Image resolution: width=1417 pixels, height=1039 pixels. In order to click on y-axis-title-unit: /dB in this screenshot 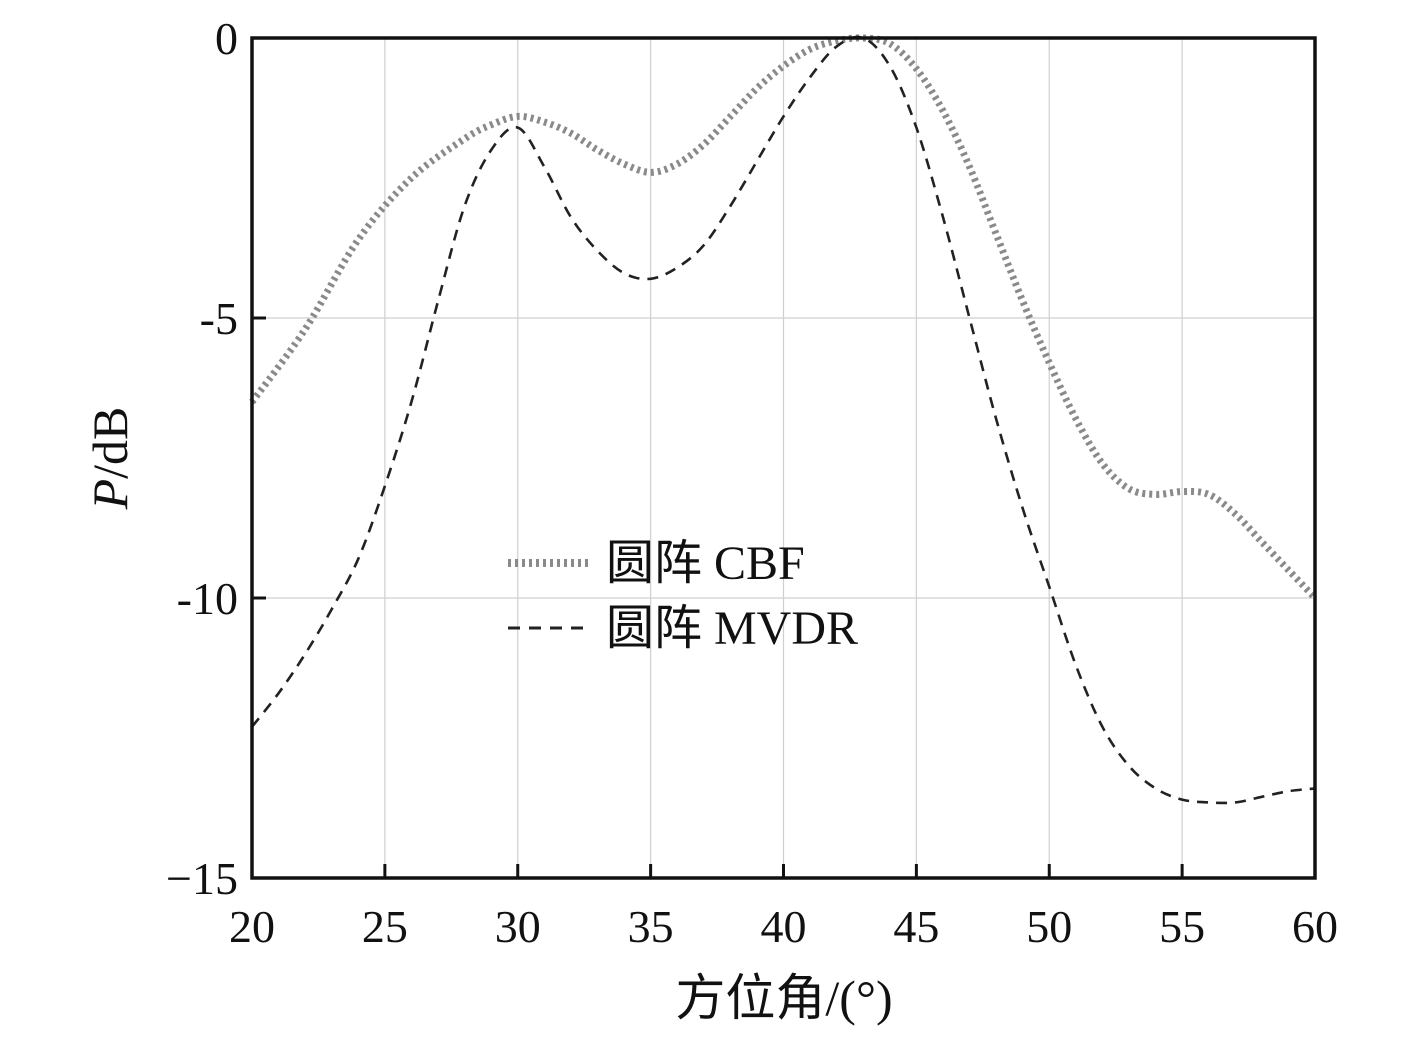, I will do `click(110, 443)`.